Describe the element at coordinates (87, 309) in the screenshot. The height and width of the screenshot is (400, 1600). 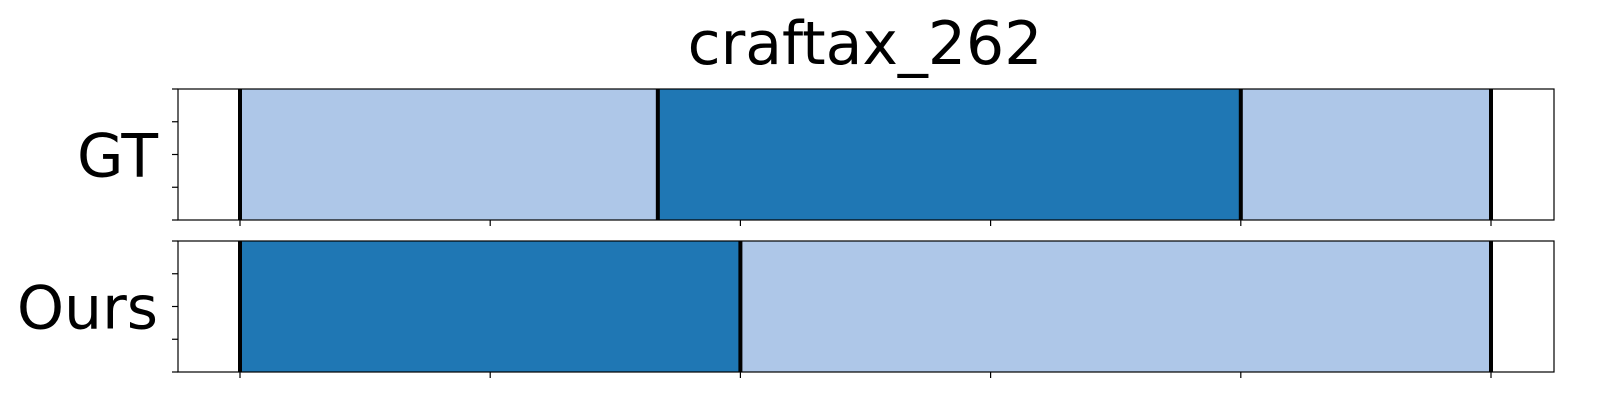
I see `row-label-ours: Ours` at that location.